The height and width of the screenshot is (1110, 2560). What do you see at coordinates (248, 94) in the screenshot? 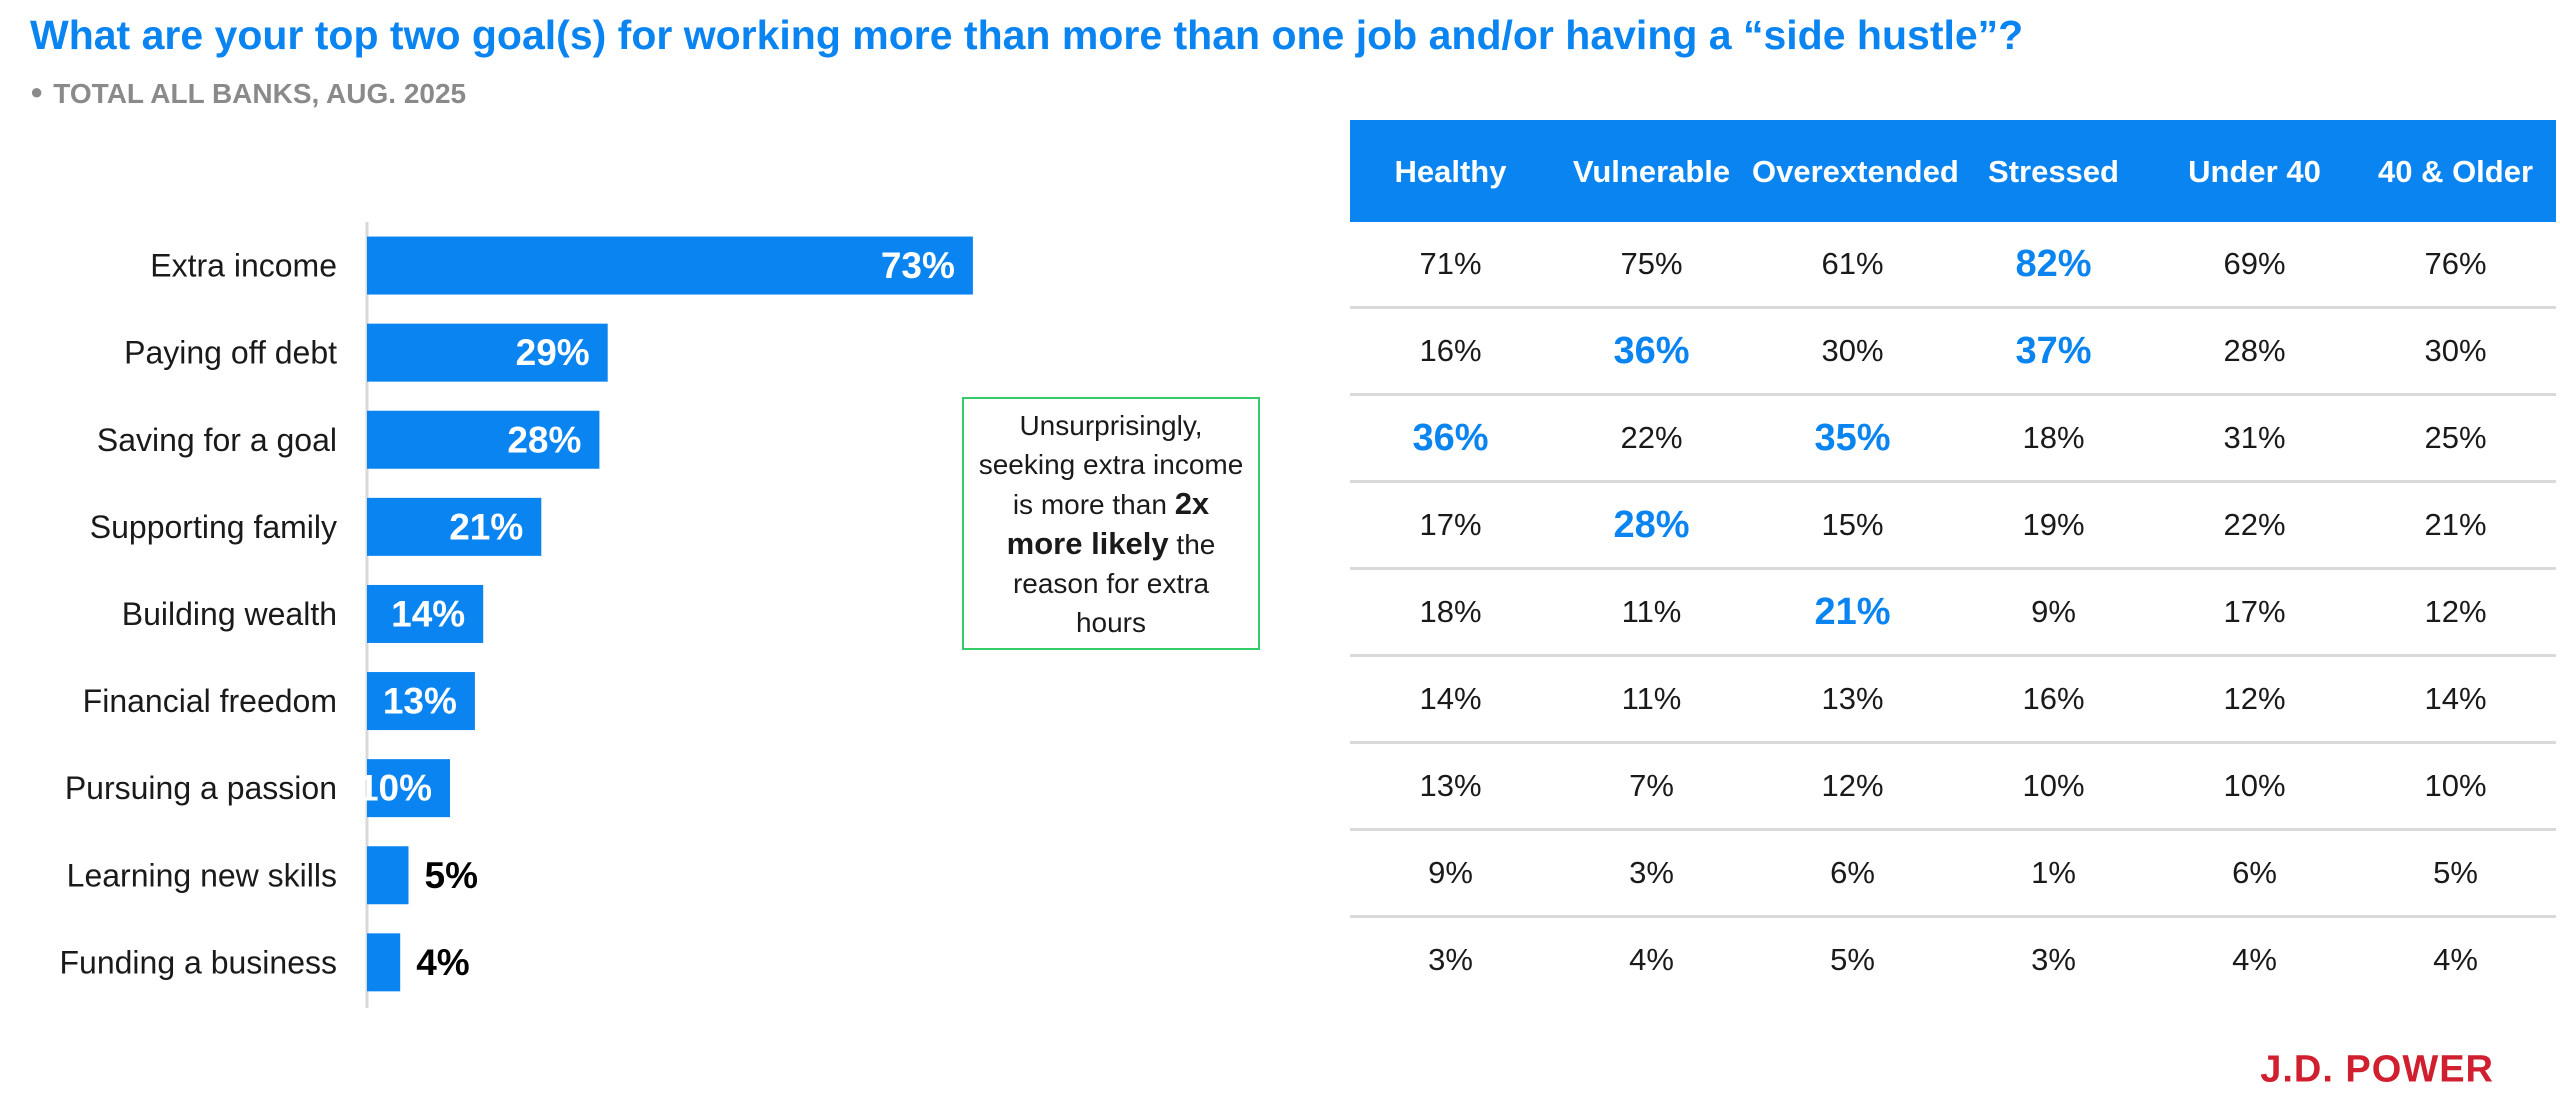
I see `chart-subtitle: ● TOTAL ALL BANKS, AUG. 2025` at bounding box center [248, 94].